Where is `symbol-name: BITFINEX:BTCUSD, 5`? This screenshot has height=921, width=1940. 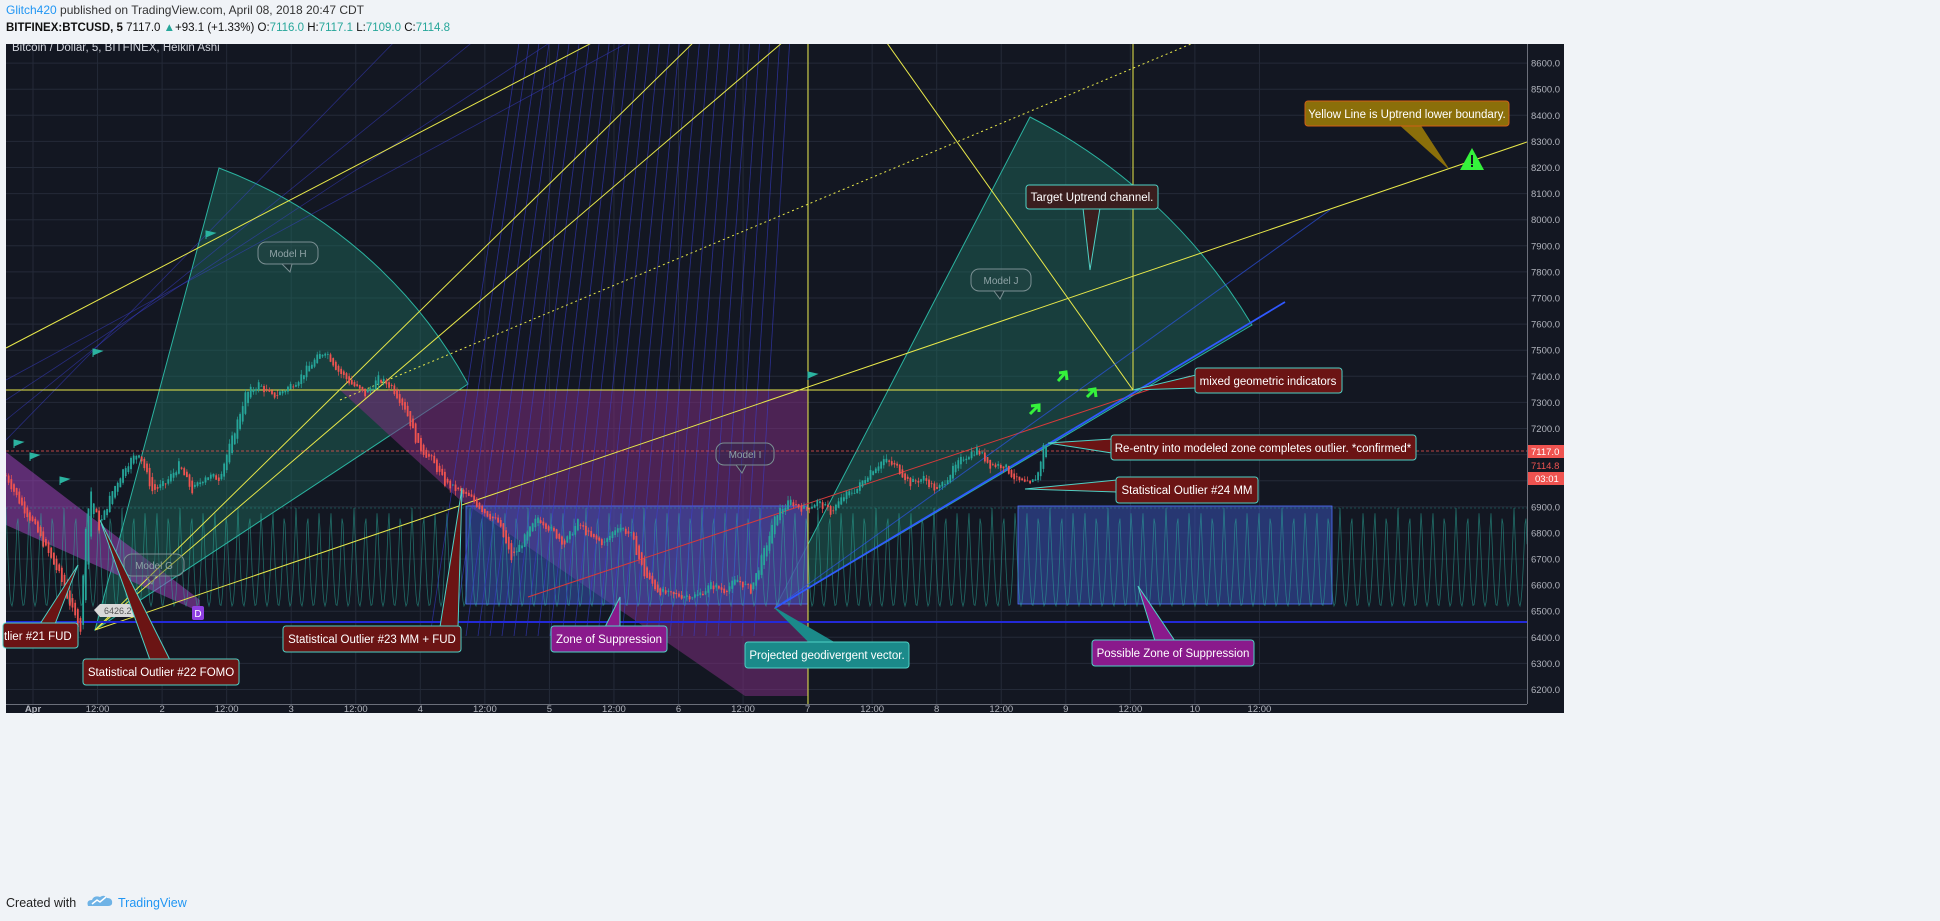
symbol-name: BITFINEX:BTCUSD, 5 is located at coordinates (64, 28).